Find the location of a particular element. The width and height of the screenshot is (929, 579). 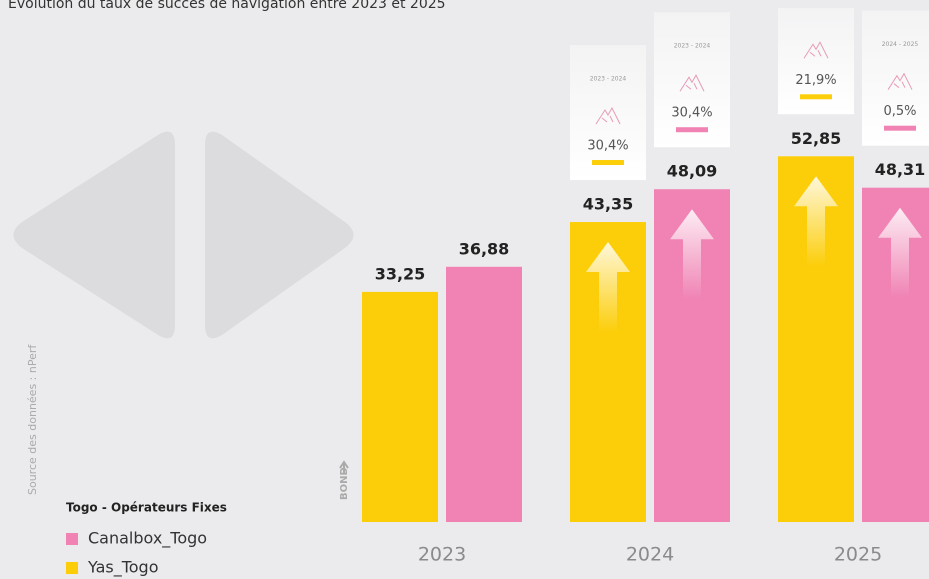

value-label: 36,88 is located at coordinates (484, 248).